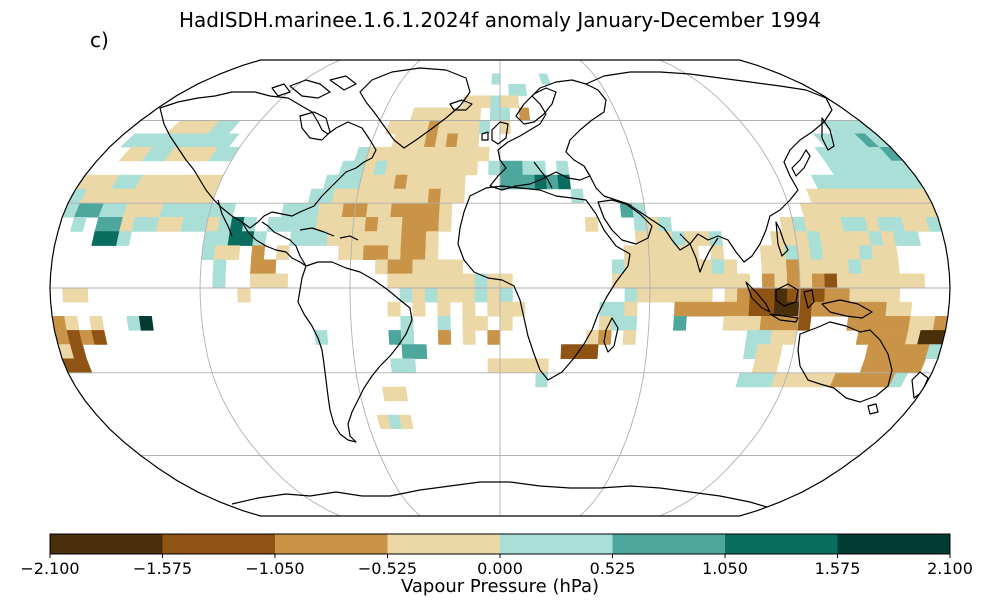  I want to click on coastline-central-america, so click(274, 244).